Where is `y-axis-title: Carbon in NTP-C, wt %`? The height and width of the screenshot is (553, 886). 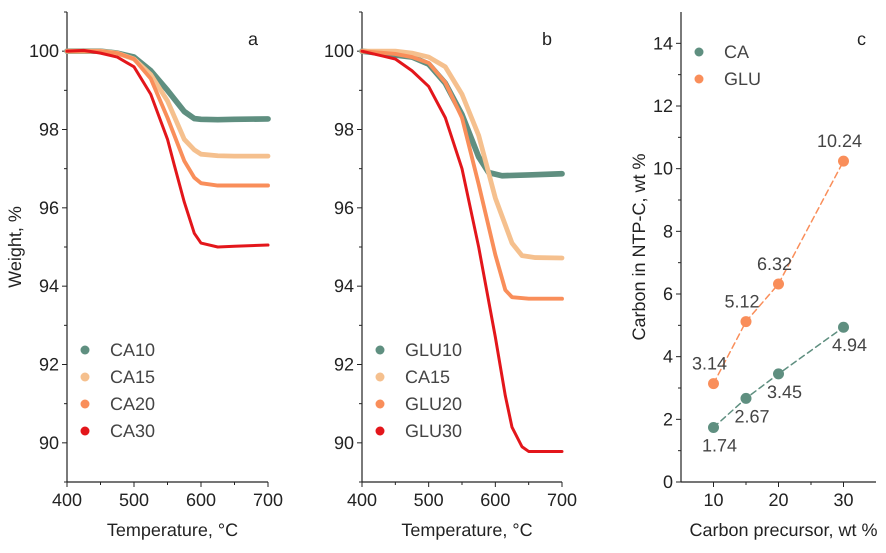
y-axis-title: Carbon in NTP-C, wt % is located at coordinates (639, 247).